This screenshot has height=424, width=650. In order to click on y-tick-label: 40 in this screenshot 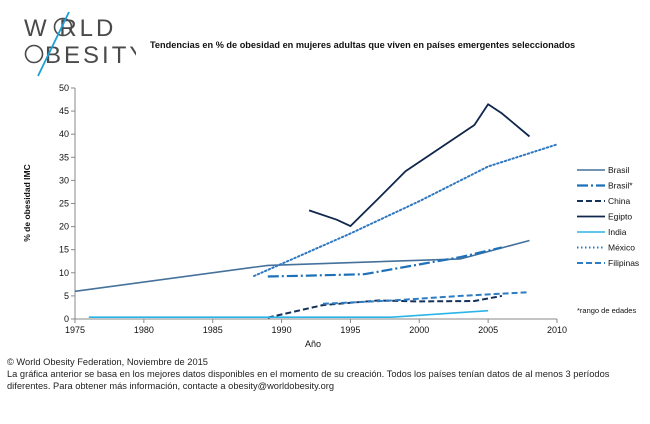, I will do `click(64, 134)`.